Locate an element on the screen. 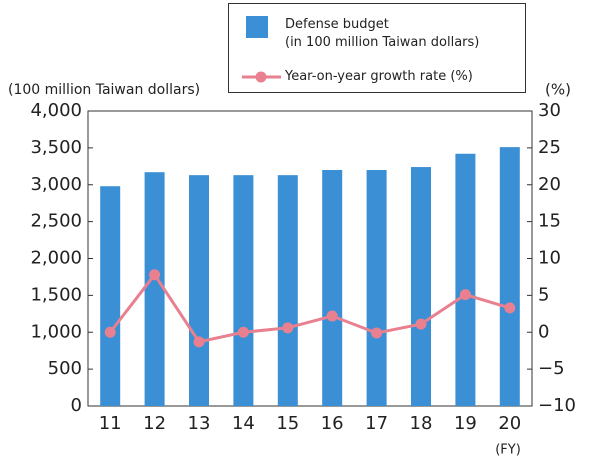  y-axis-label: (100 million Taiwan dollars) is located at coordinates (104, 90).